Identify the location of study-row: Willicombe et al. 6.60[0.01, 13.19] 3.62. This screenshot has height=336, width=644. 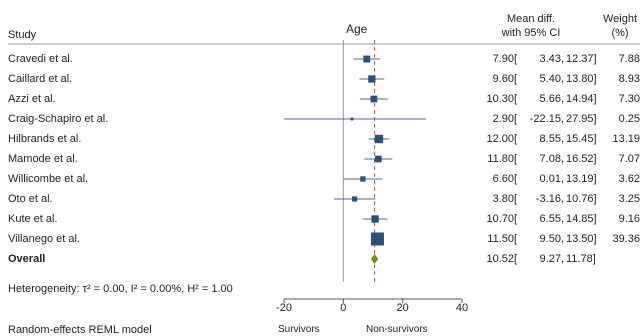
(322, 179).